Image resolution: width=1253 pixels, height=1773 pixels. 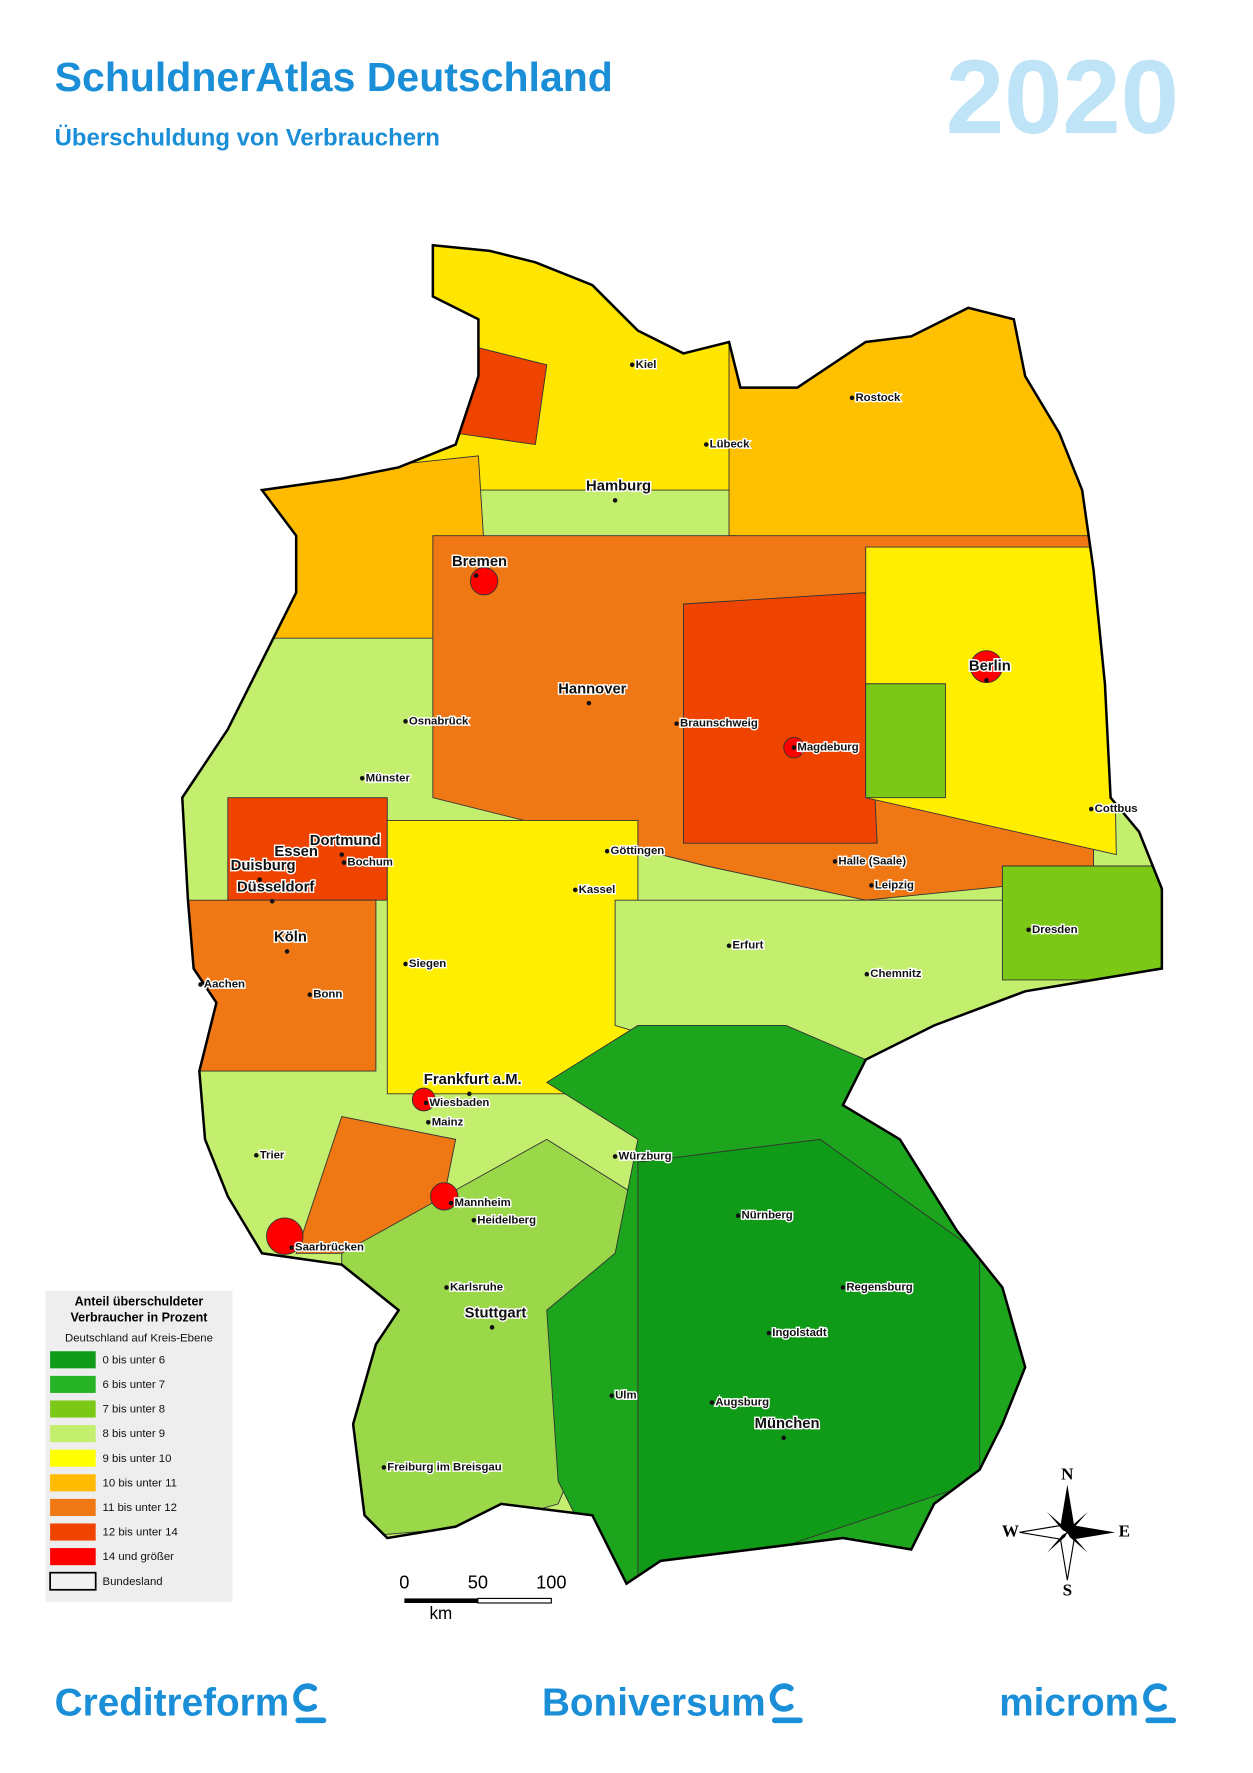 What do you see at coordinates (139, 1302) in the screenshot?
I see `legend-title: Anteil überschuldeter` at bounding box center [139, 1302].